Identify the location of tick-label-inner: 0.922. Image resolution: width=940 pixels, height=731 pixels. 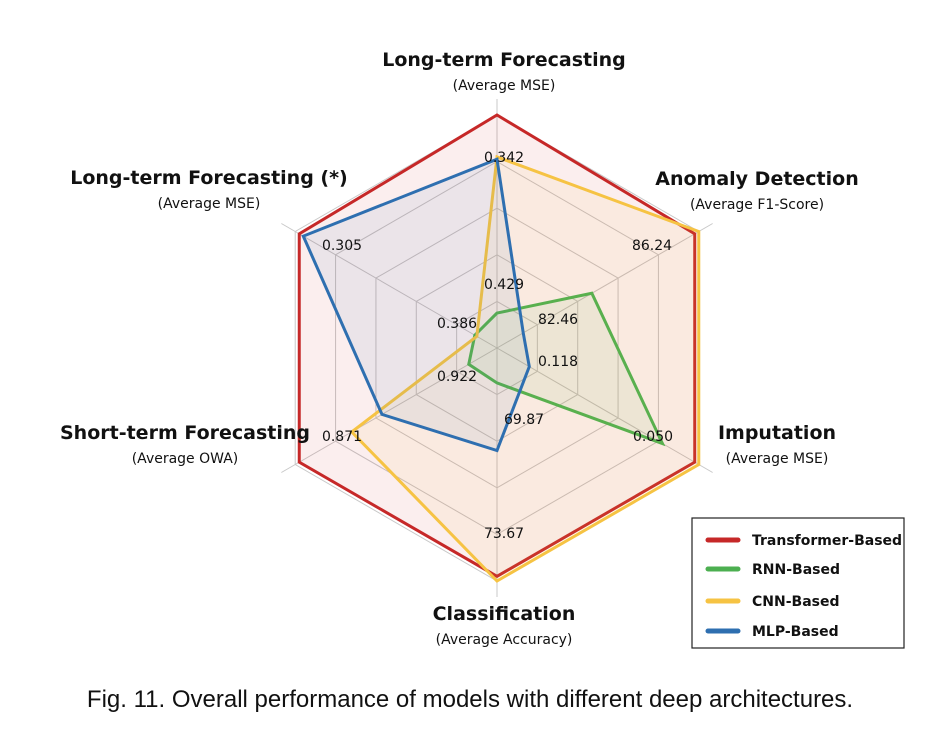
(457, 377).